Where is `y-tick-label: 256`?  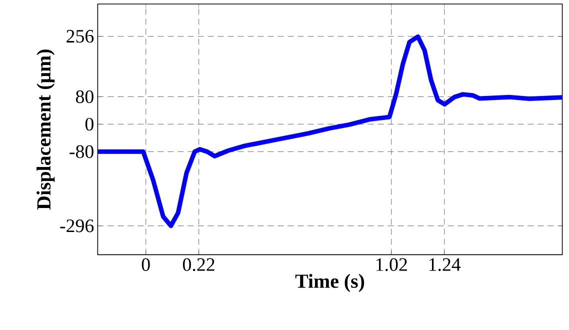
y-tick-label: 256 is located at coordinates (80, 36).